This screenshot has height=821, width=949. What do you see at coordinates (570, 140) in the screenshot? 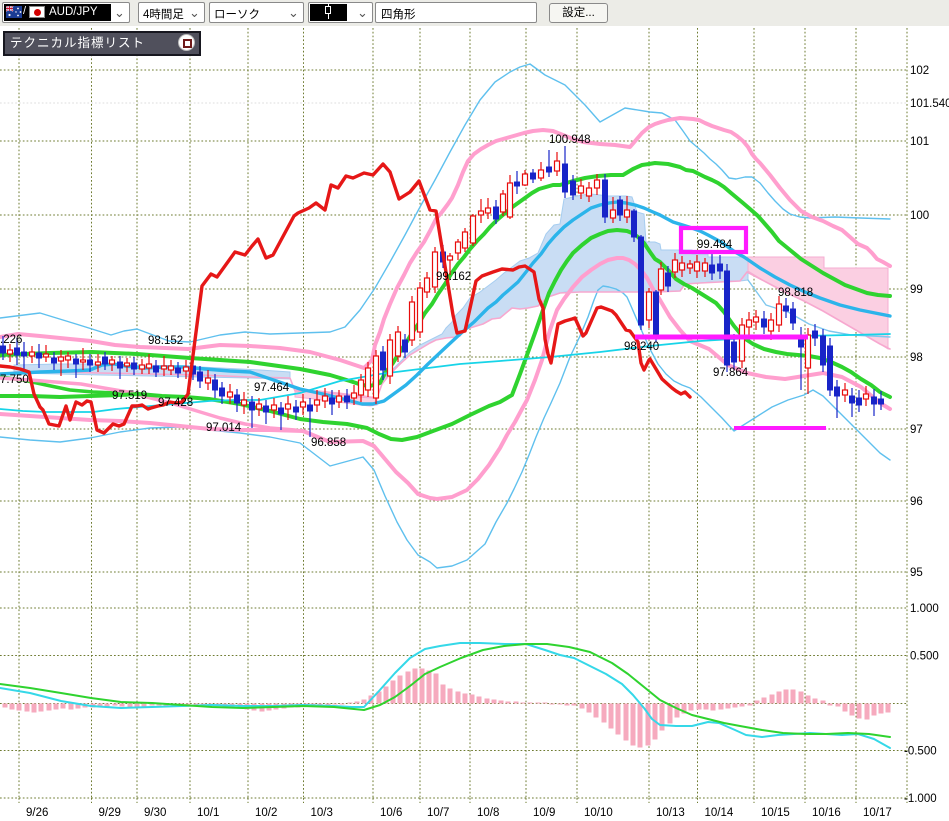
I see `svg-text: 100.948` at bounding box center [570, 140].